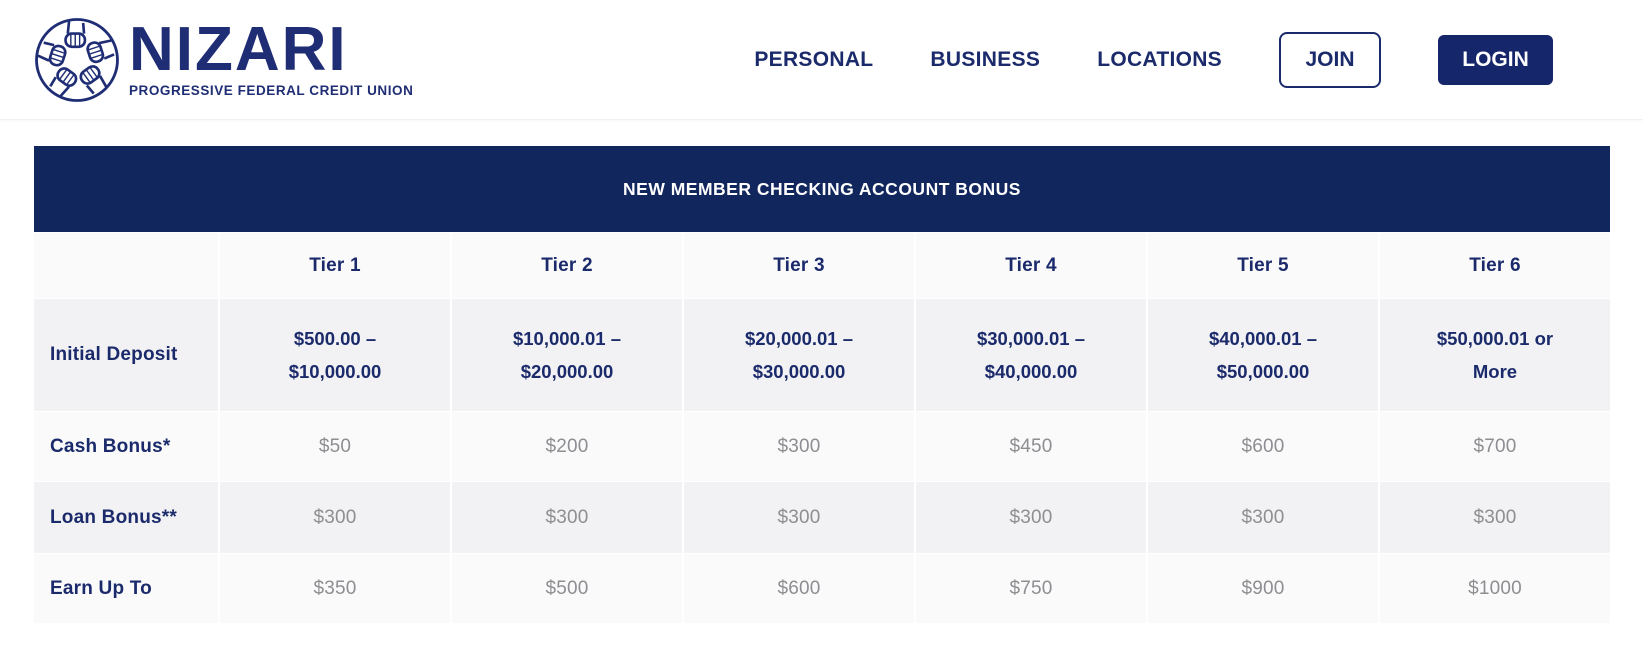 The image size is (1643, 649). I want to click on bonus-table-title: NEW MEMBER CHECKING ACCOUNT BONUS, so click(822, 188).